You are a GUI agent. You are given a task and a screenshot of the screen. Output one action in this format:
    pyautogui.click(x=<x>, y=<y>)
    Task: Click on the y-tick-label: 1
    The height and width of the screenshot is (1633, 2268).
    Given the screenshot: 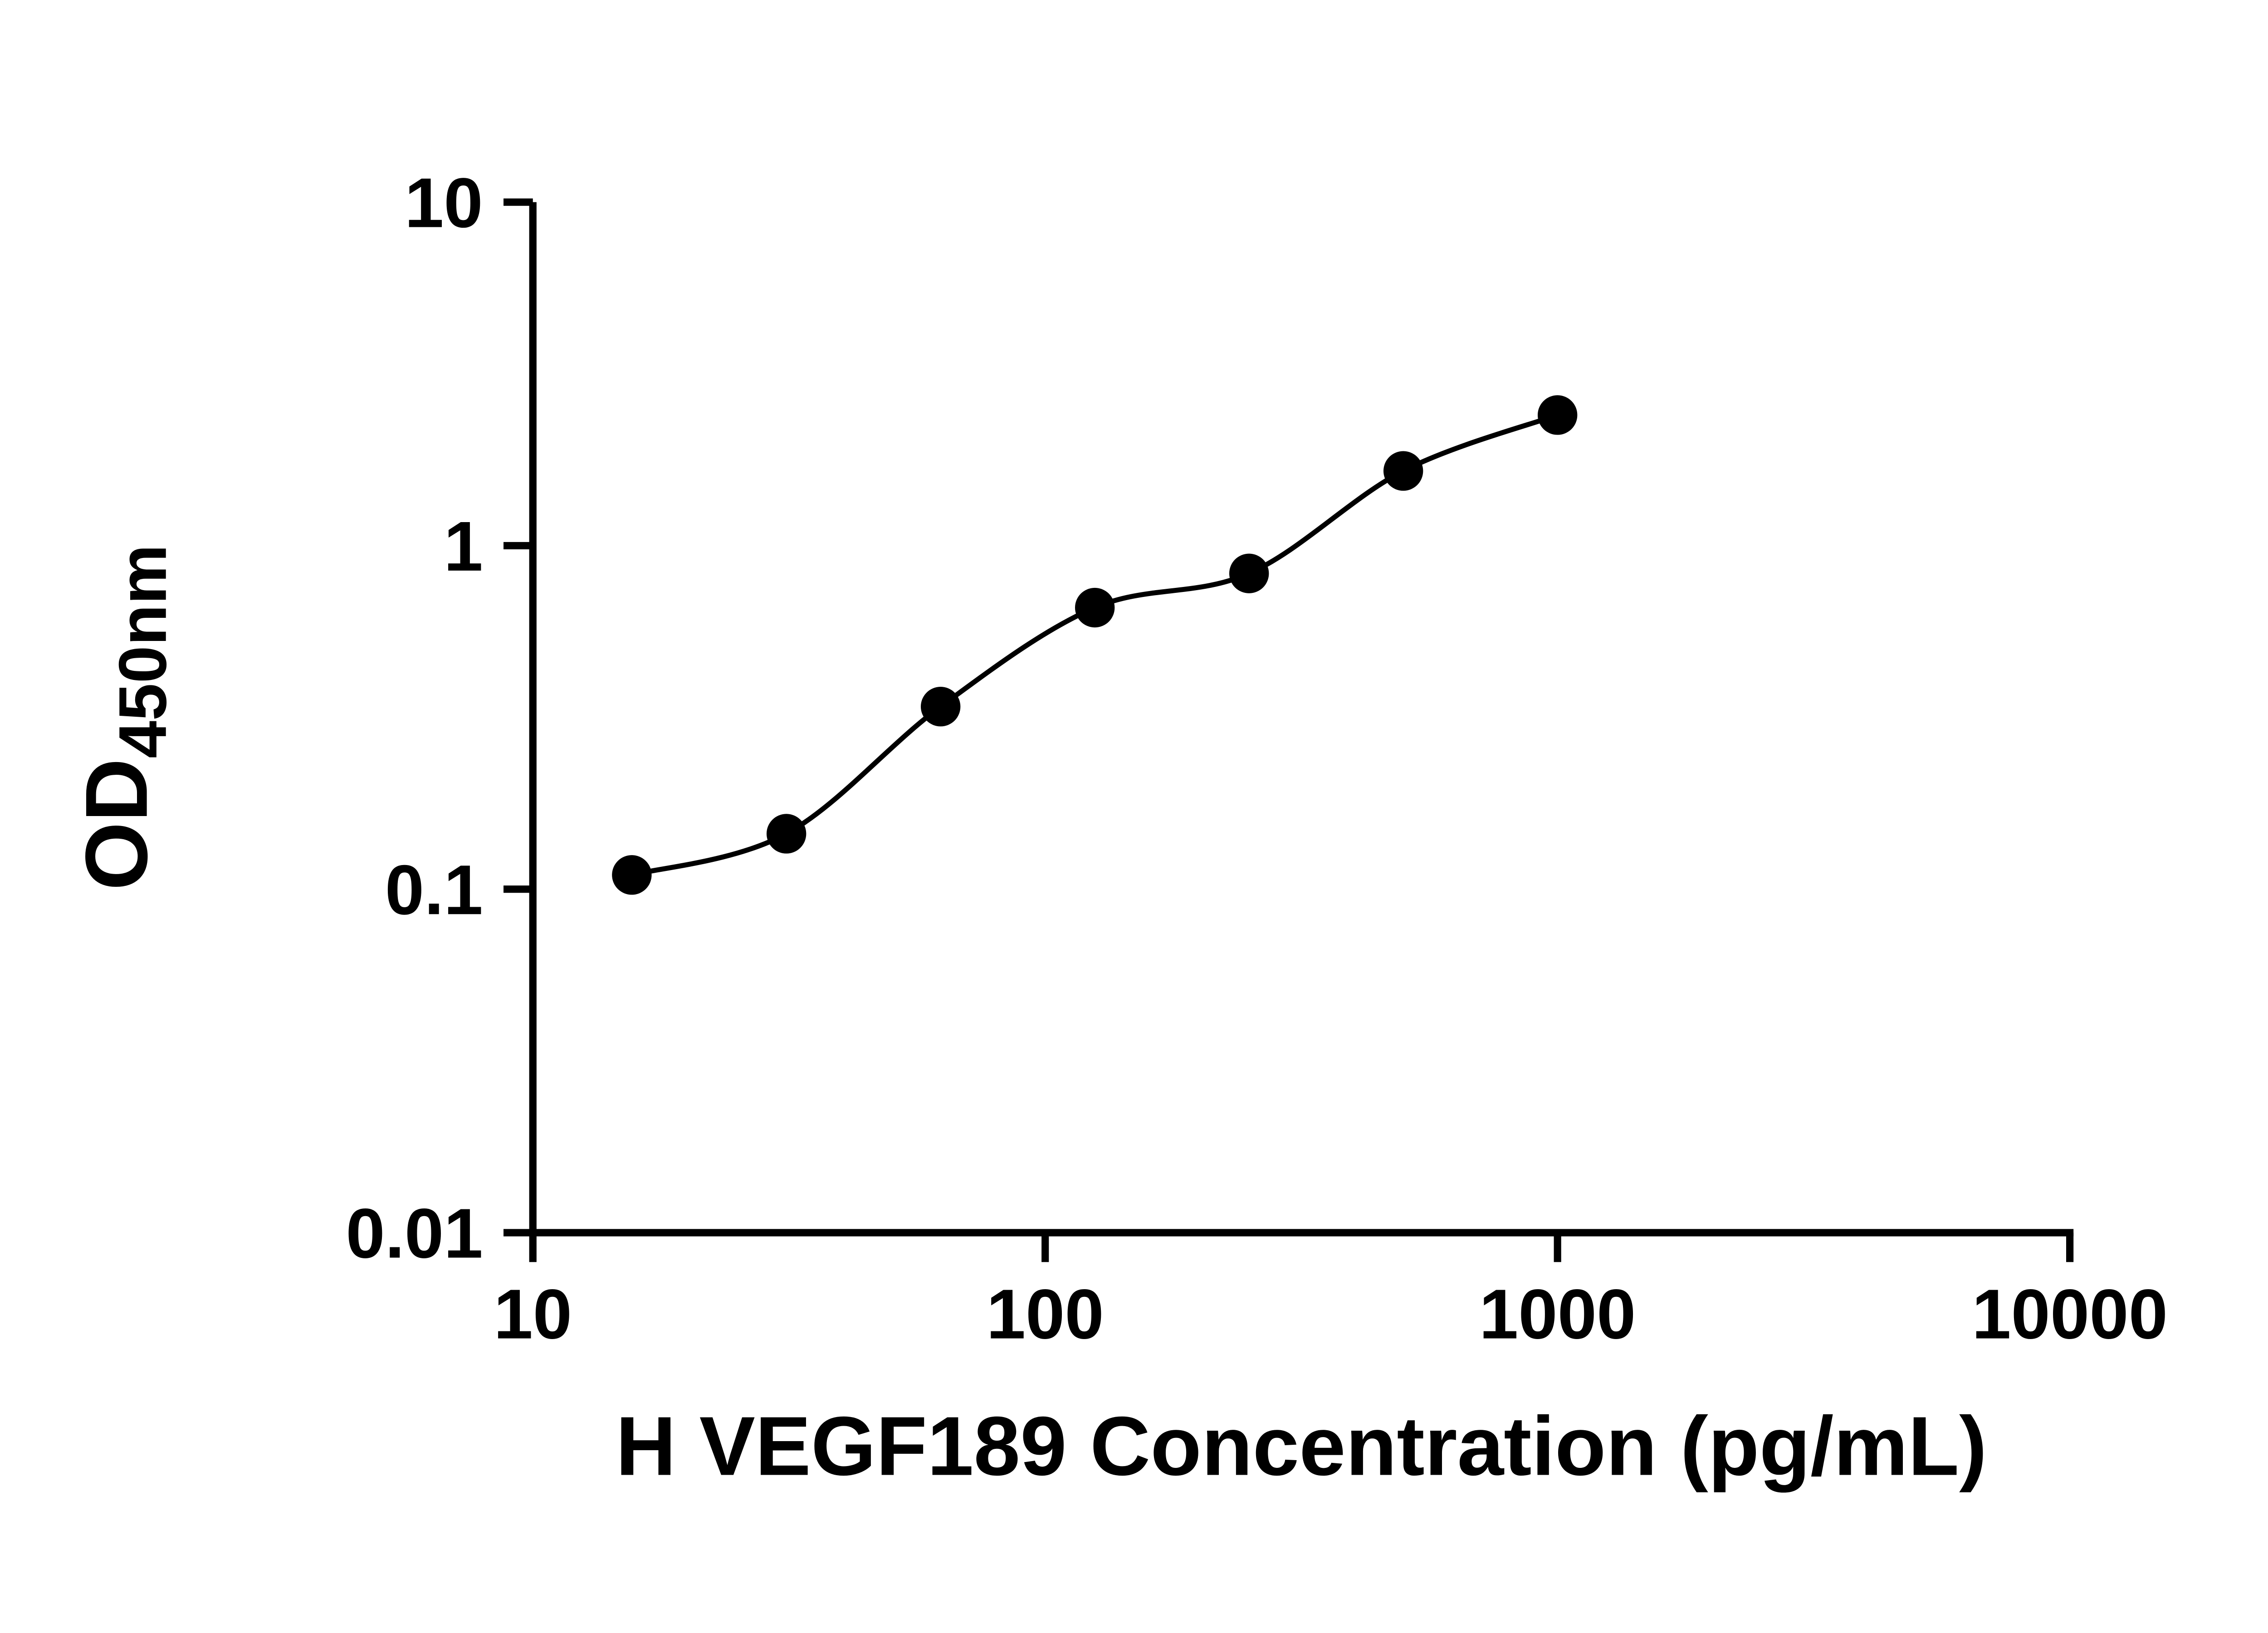 What is the action you would take?
    pyautogui.click(x=464, y=546)
    